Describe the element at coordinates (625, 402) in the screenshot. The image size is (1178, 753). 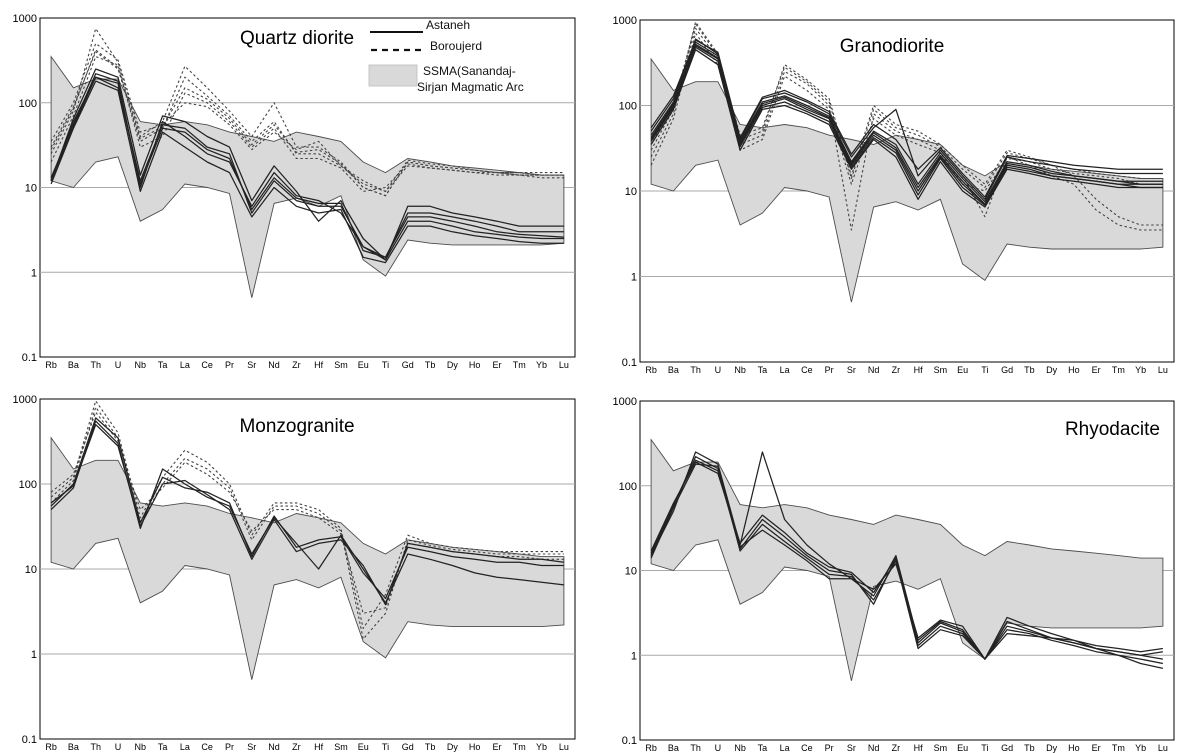
I see `y-tick-label: 1000` at that location.